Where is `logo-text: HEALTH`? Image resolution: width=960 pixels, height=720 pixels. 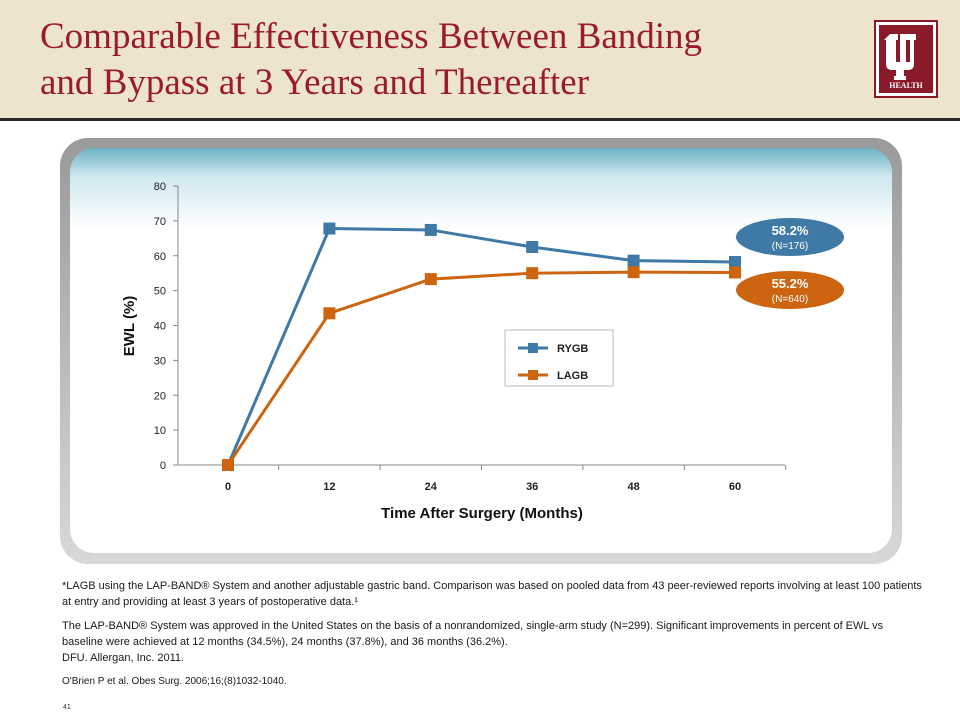
logo-text: HEALTH is located at coordinates (906, 85).